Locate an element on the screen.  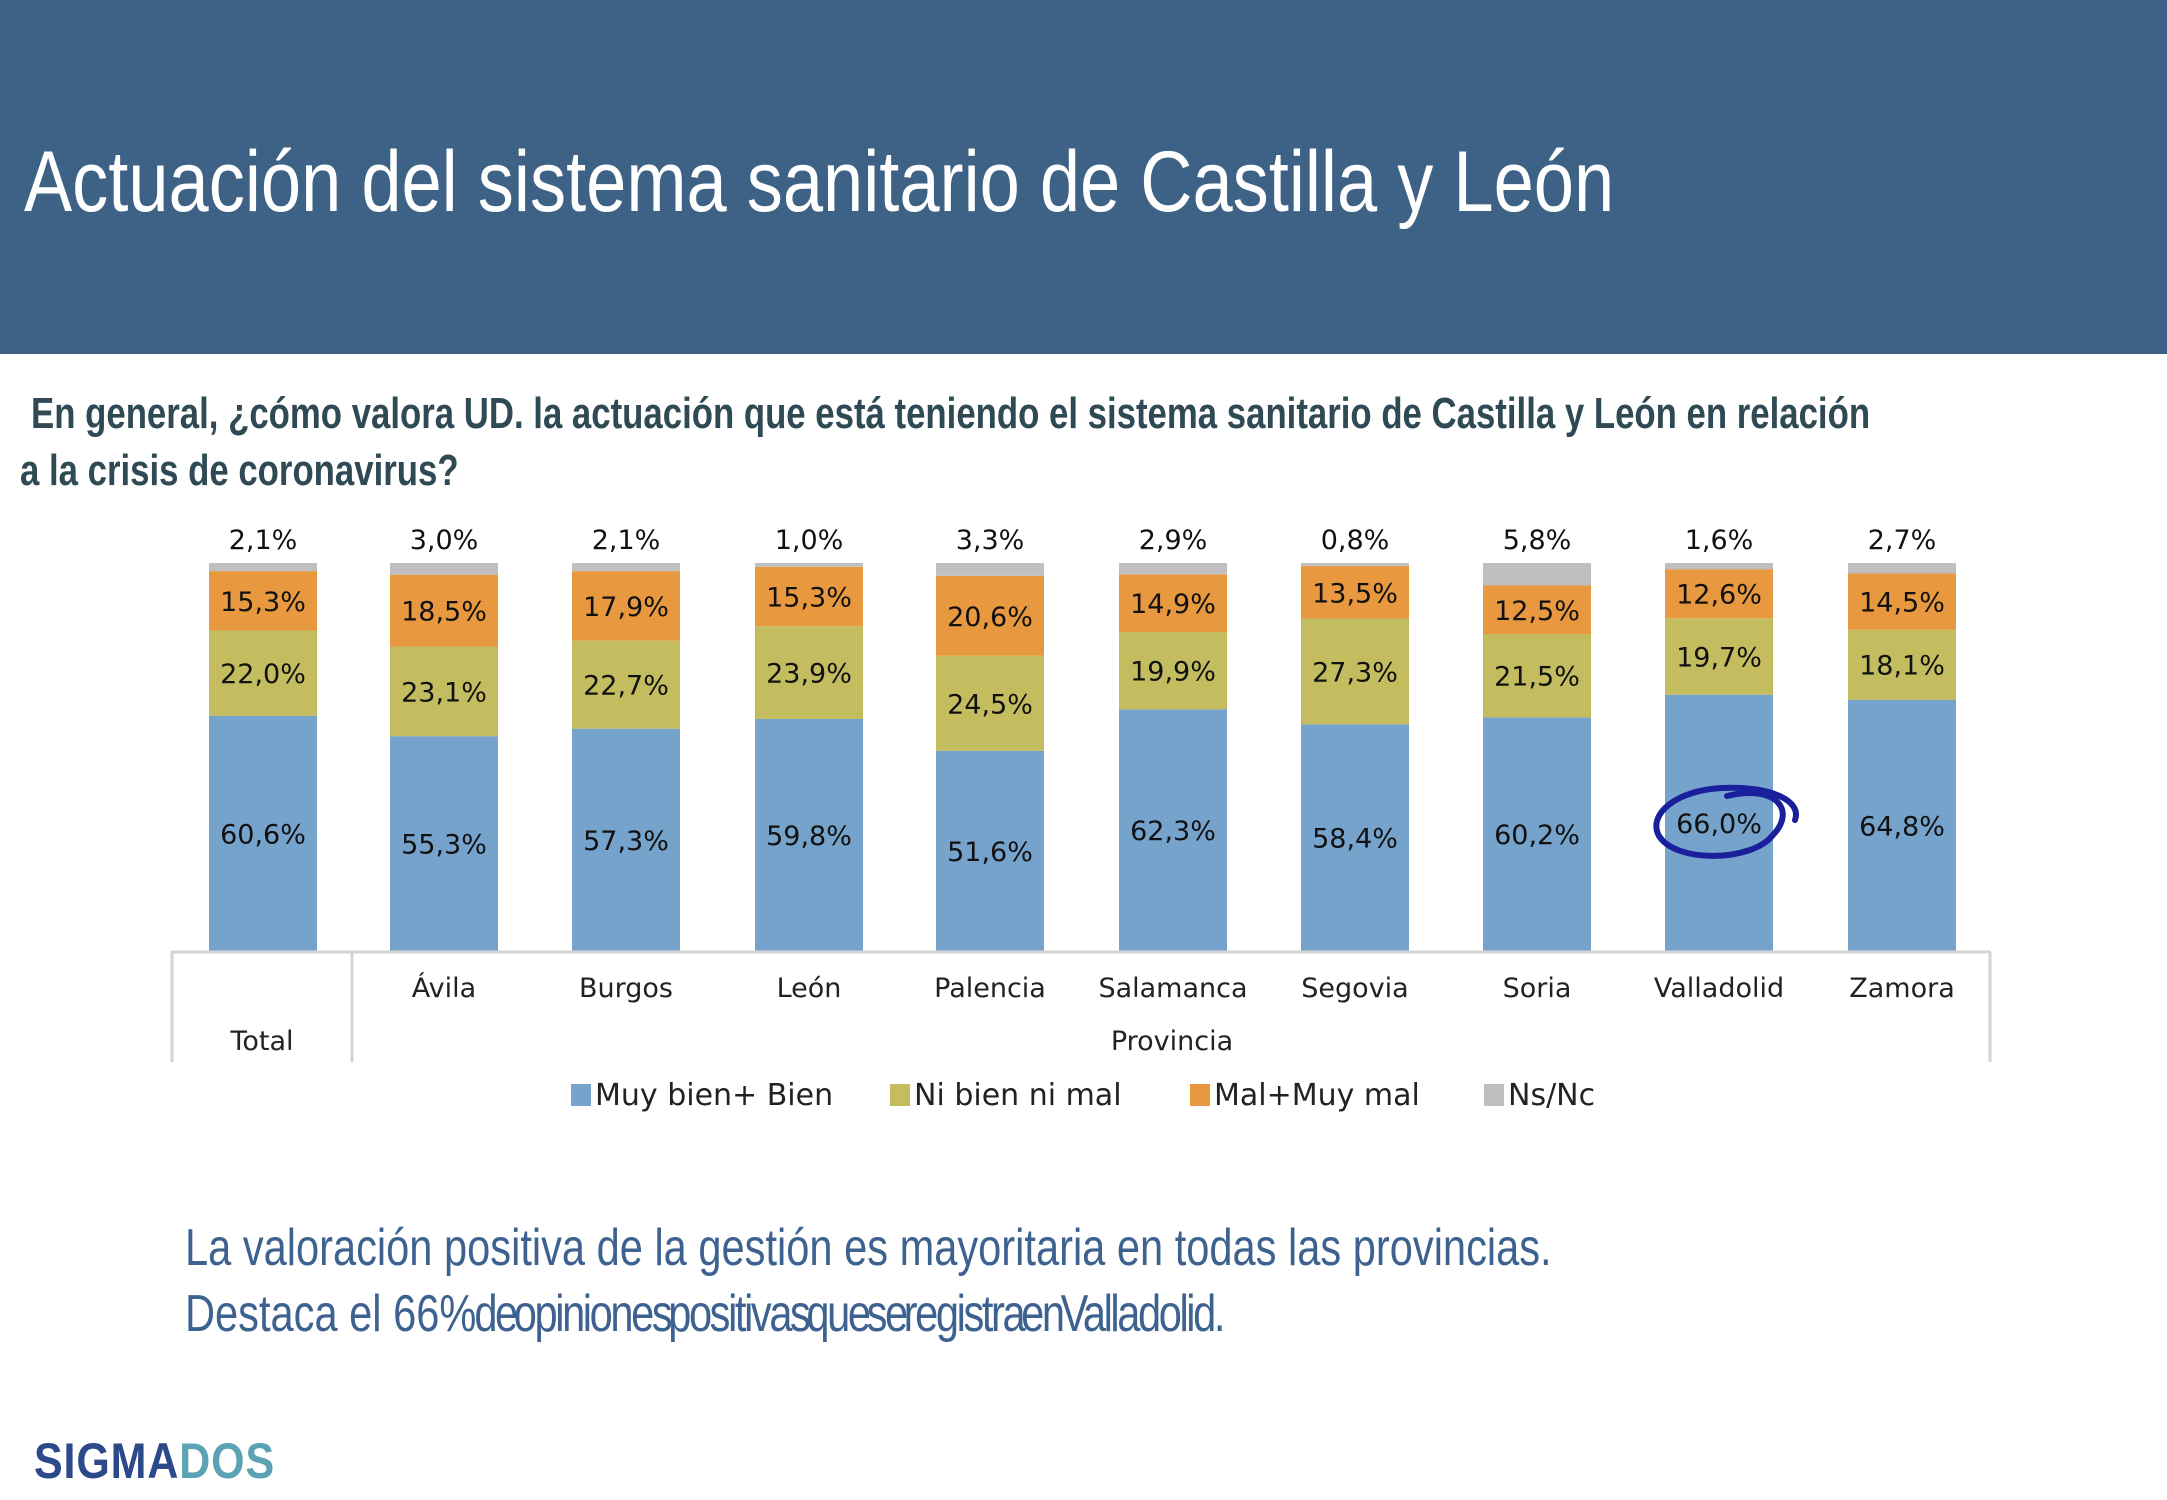
legend-label-ns-nc: Ns/Nc is located at coordinates (1551, 1095).